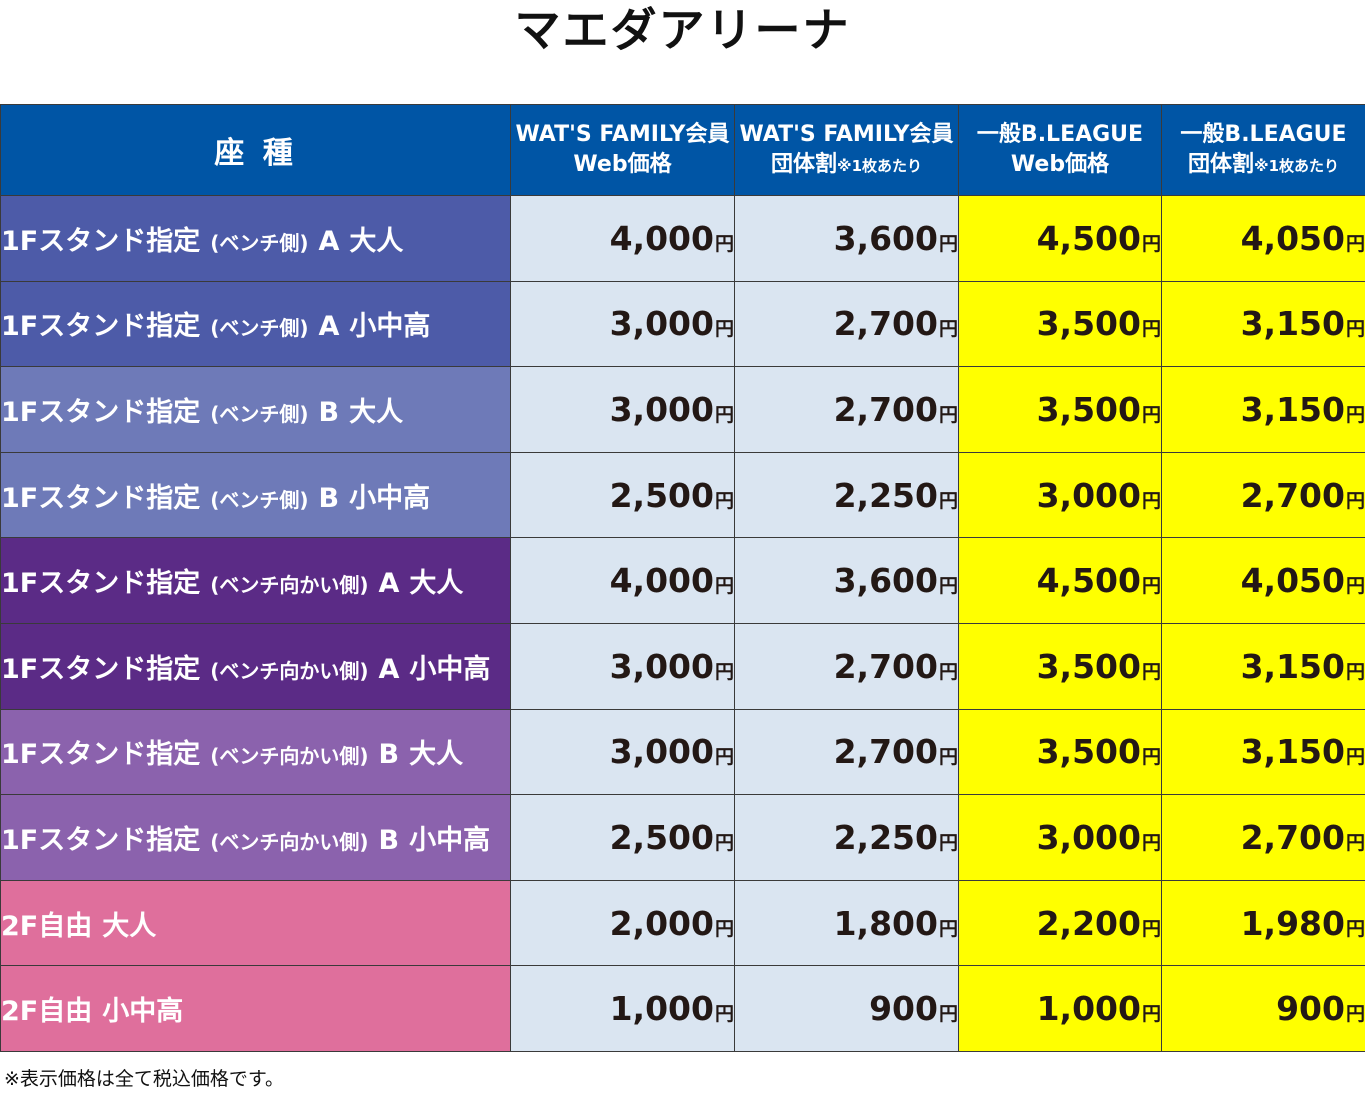  Describe the element at coordinates (329, 498) in the screenshot. I see `seat-grade-label: B` at that location.